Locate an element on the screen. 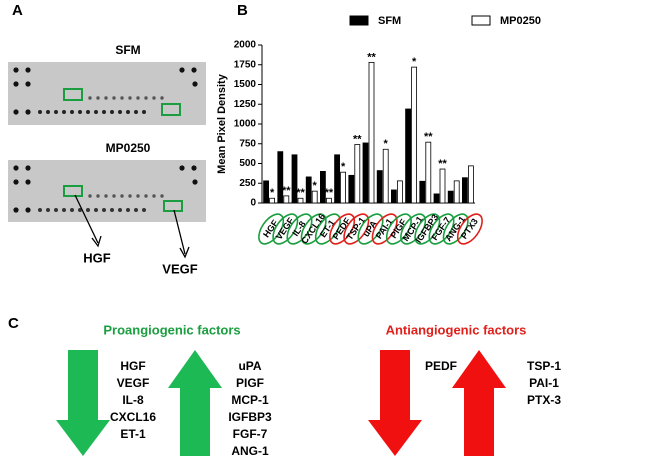 The height and width of the screenshot is (459, 650). section-title: Antiangiogenic factors is located at coordinates (456, 329).